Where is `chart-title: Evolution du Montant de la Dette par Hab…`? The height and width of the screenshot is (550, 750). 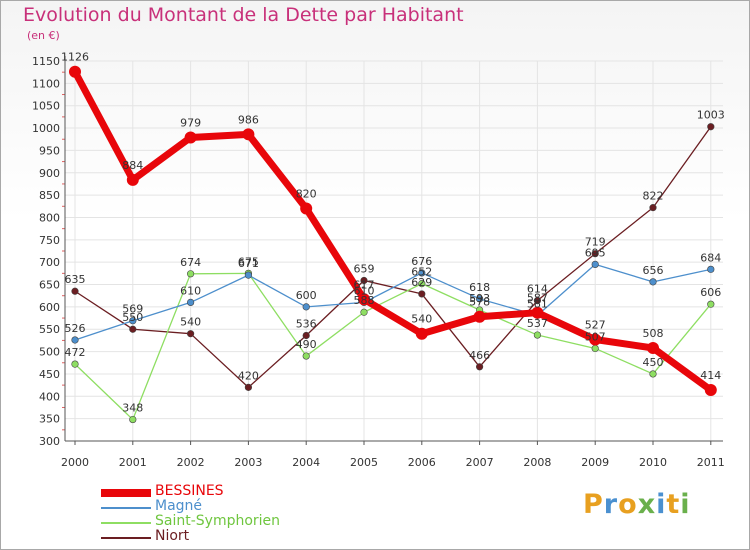
chart-title: Evolution du Montant de la Dette par Hab… is located at coordinates (243, 15).